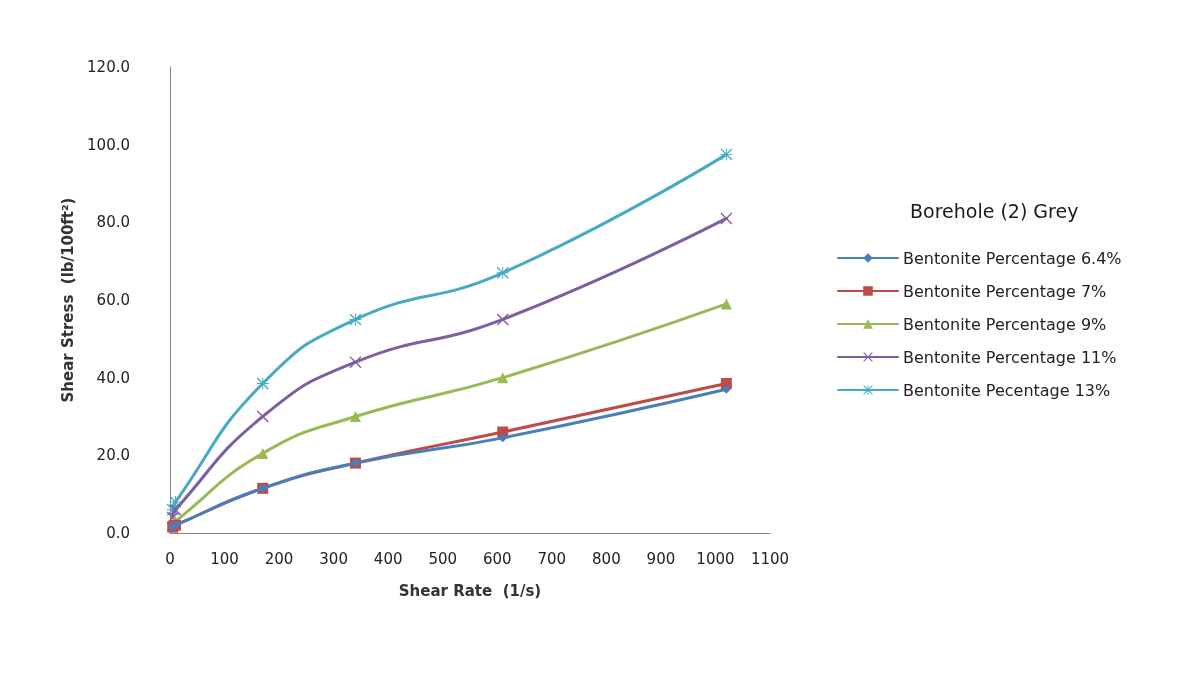 The height and width of the screenshot is (676, 1192). What do you see at coordinates (113, 455) in the screenshot?
I see `y-tick-label: 20.0` at bounding box center [113, 455].